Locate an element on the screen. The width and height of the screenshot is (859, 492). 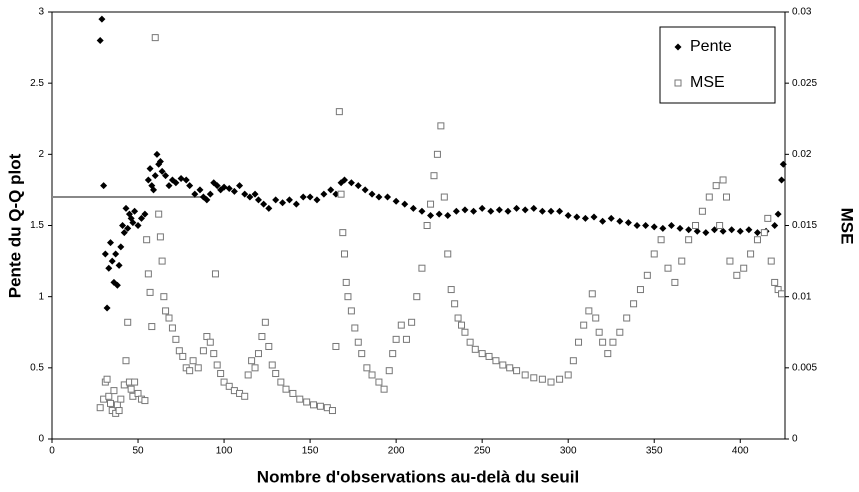
y2-axis-label: MSE is located at coordinates (847, 226).